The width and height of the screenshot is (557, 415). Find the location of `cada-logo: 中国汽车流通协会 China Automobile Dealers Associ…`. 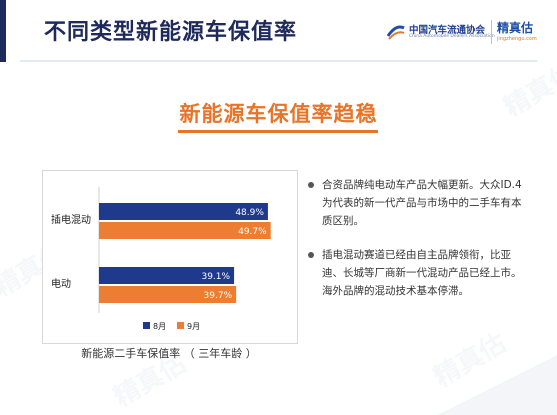

cada-logo: 中国汽车流通协会 China Automobile Dealers Associ… is located at coordinates (440, 33).